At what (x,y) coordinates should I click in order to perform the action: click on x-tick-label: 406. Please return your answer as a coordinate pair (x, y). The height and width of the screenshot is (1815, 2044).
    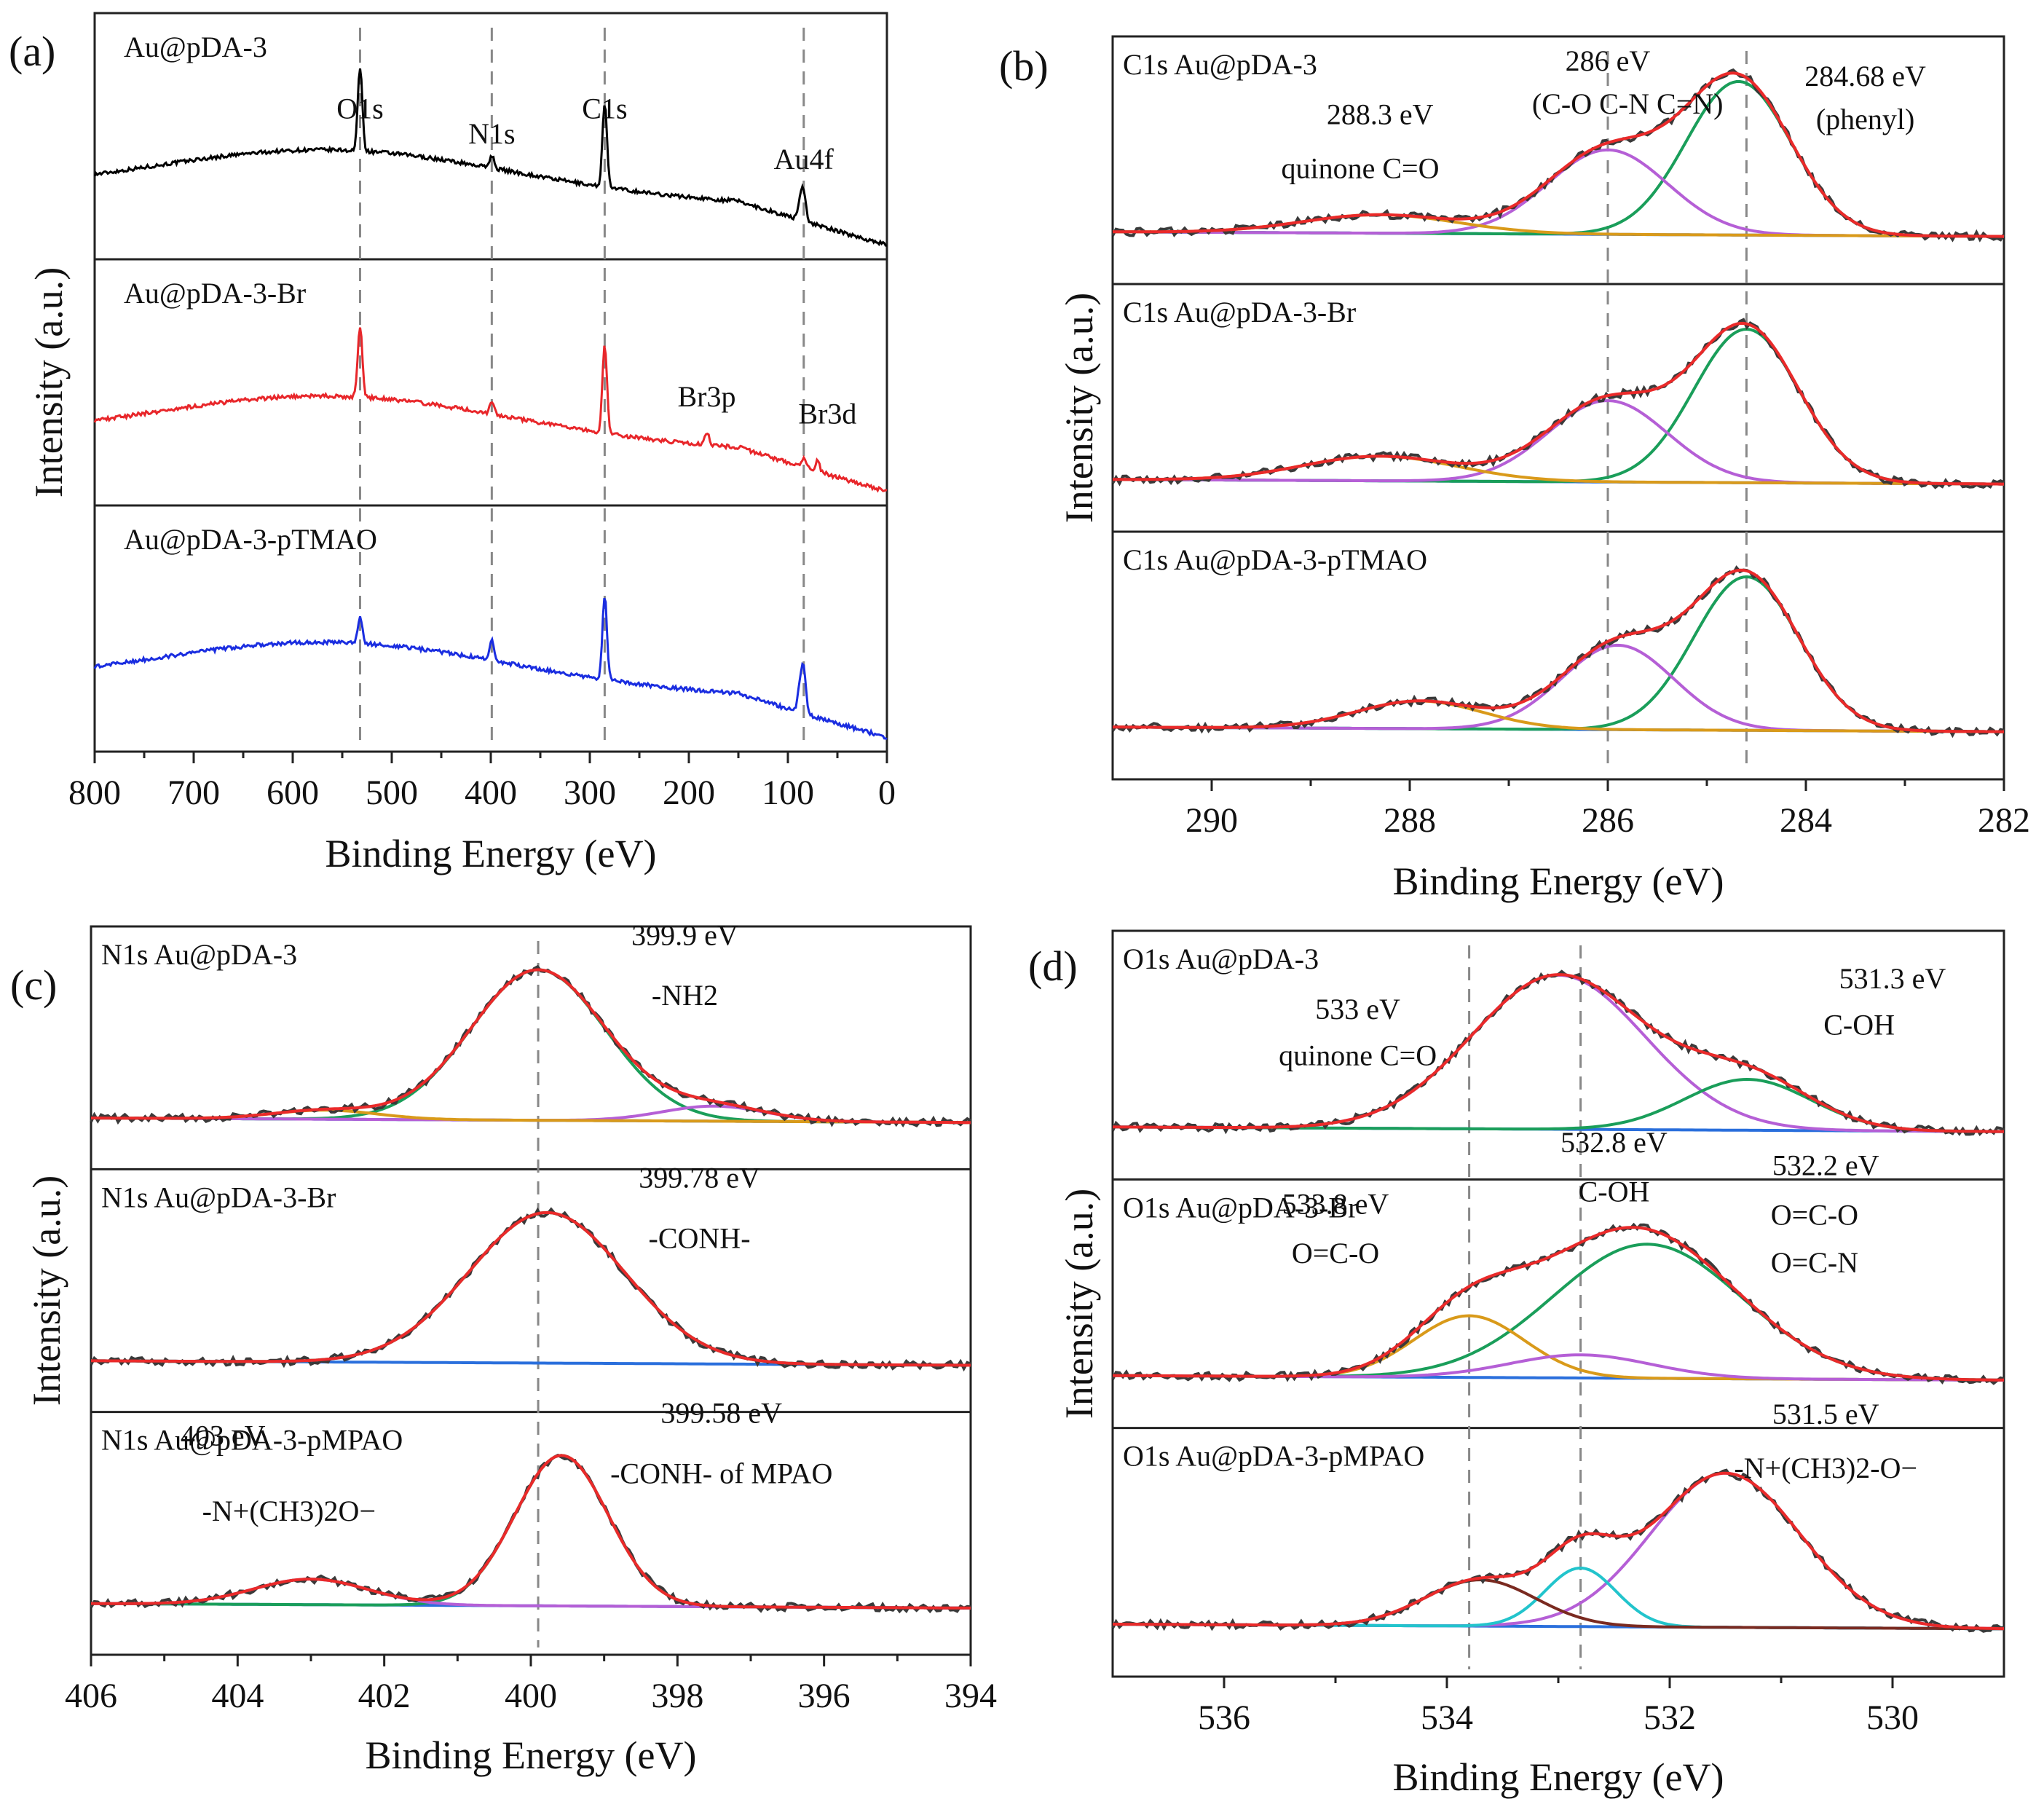
    Looking at the image, I should click on (91, 1696).